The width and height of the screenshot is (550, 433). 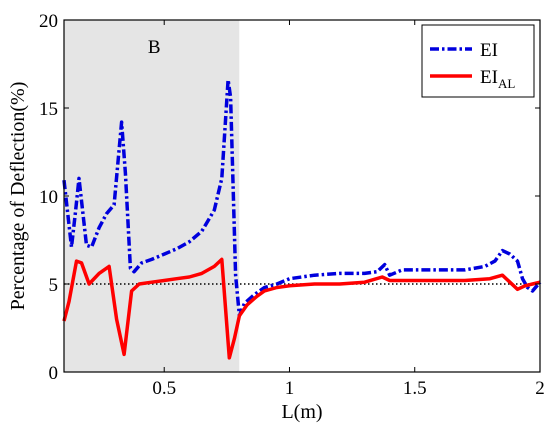 What do you see at coordinates (48, 21) in the screenshot?
I see `y-tick-label: 20` at bounding box center [48, 21].